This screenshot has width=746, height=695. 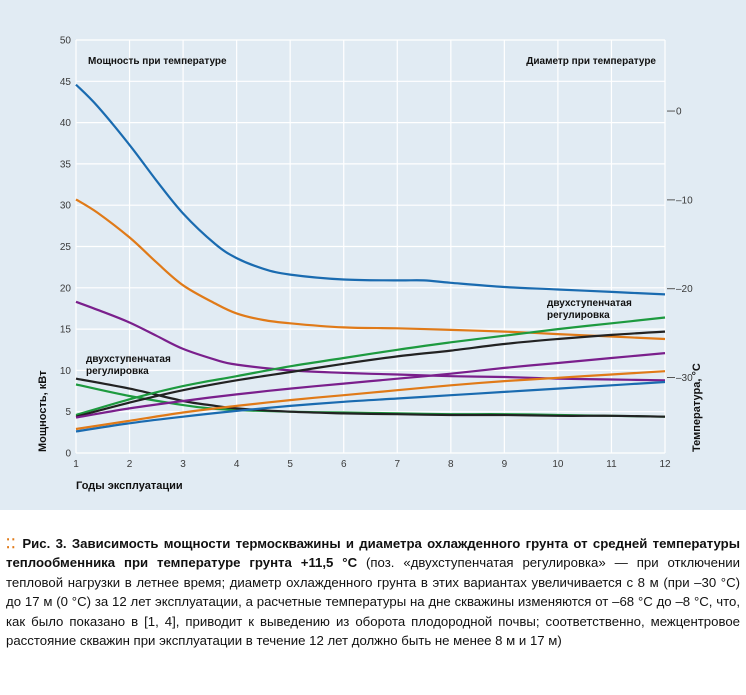 What do you see at coordinates (117, 371) in the screenshot?
I see `two-stage-left-line2: регулировка` at bounding box center [117, 371].